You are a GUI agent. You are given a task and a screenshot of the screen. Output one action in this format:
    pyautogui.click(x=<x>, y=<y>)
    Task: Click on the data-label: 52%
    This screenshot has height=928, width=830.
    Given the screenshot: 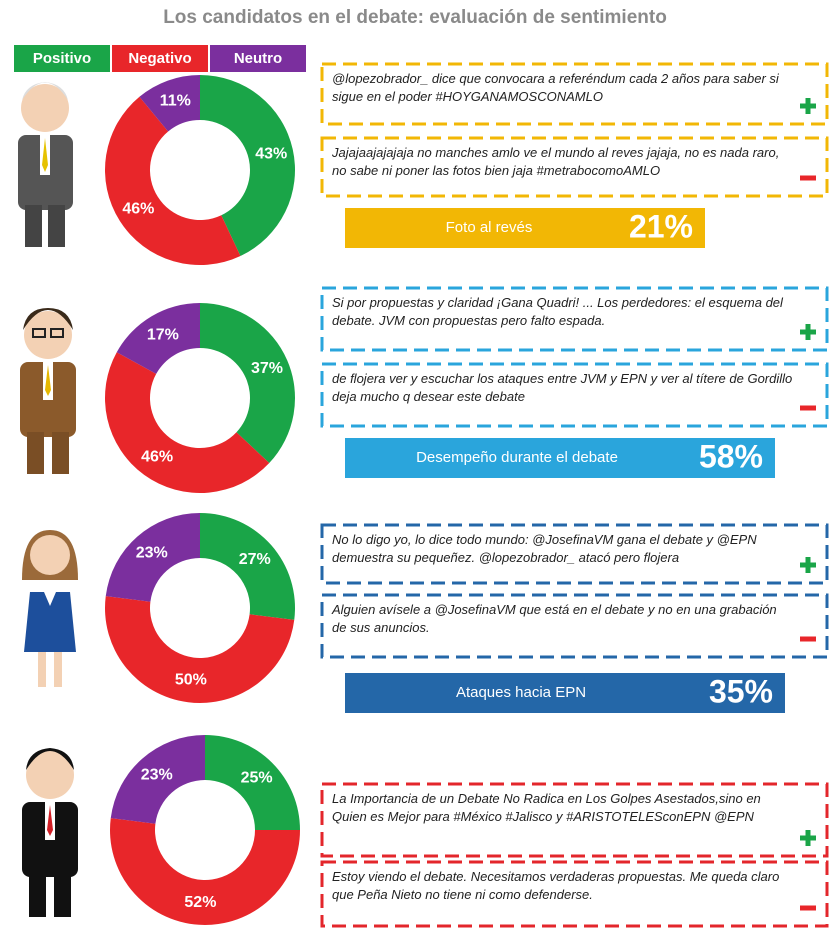 What is the action you would take?
    pyautogui.click(x=200, y=902)
    